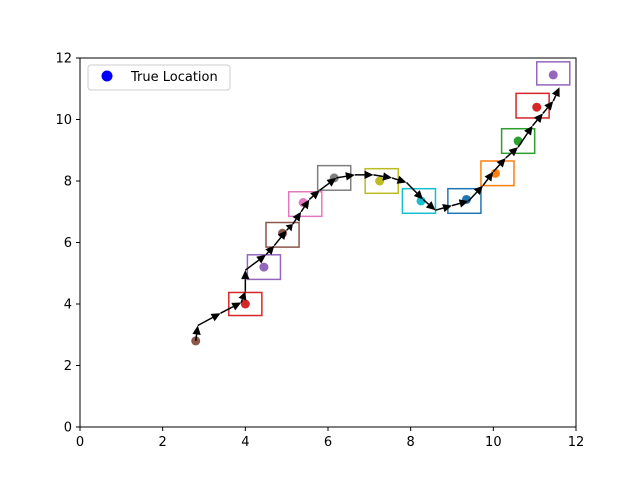 Image resolution: width=640 pixels, height=480 pixels. I want to click on x-tick-label: 12, so click(576, 442).